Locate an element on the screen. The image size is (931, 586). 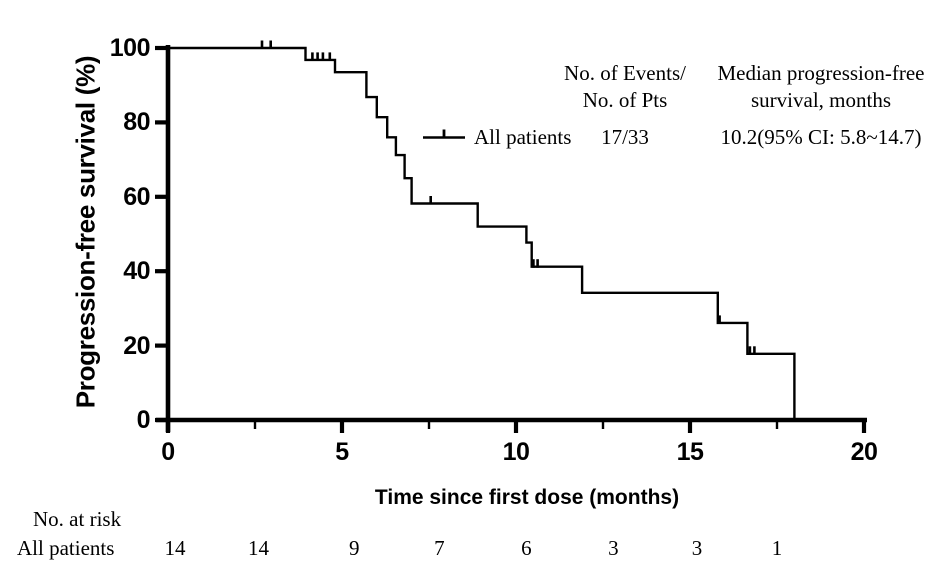
risk-value: 9 is located at coordinates (354, 548).